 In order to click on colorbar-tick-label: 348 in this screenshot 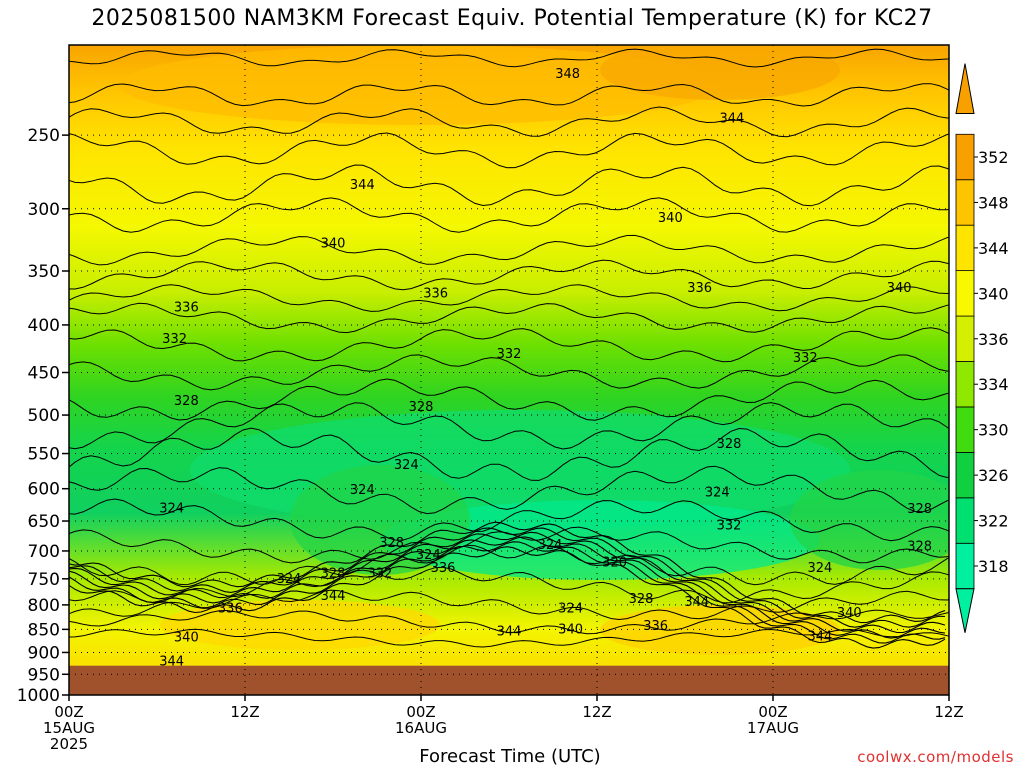, I will do `click(993, 202)`.